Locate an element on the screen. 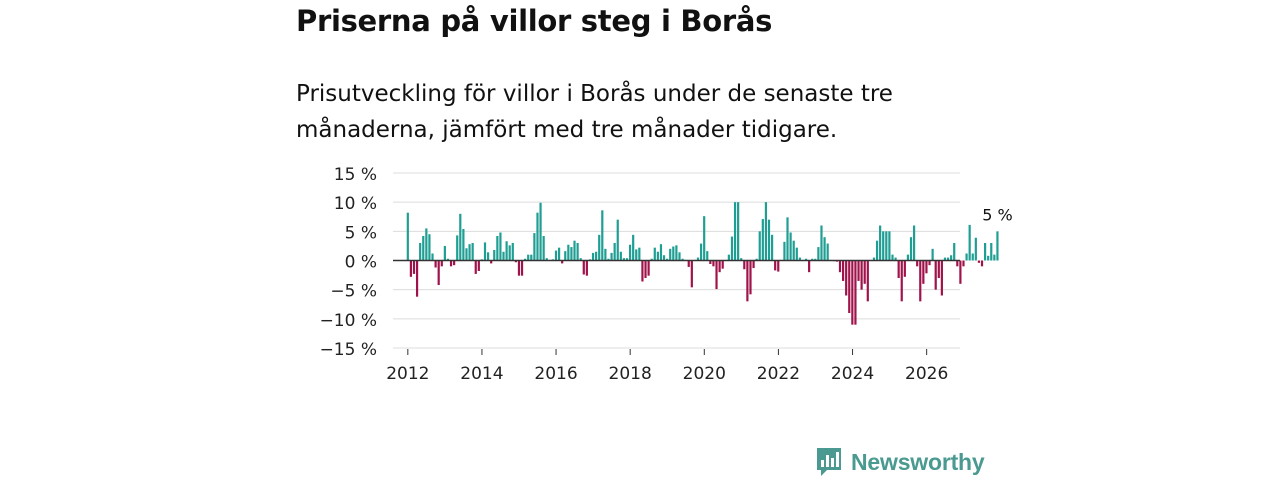  x-tick-label: 2012 is located at coordinates (407, 374).